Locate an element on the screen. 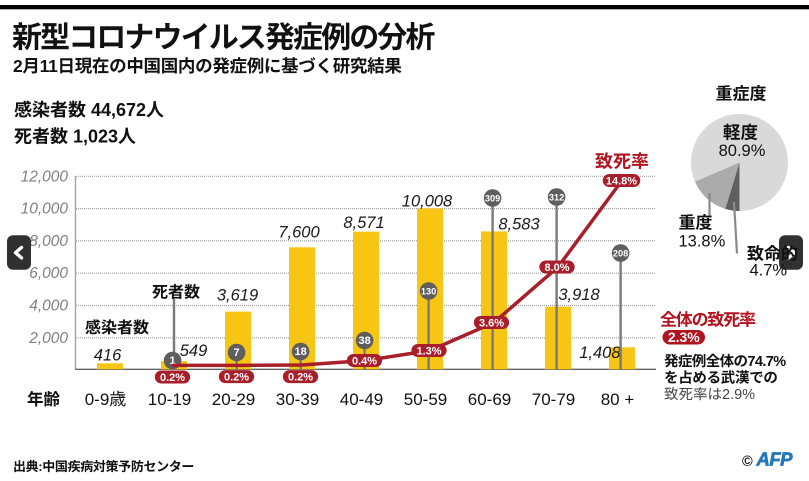 The height and width of the screenshot is (481, 809). svg-text: 10,000 is located at coordinates (45, 209).